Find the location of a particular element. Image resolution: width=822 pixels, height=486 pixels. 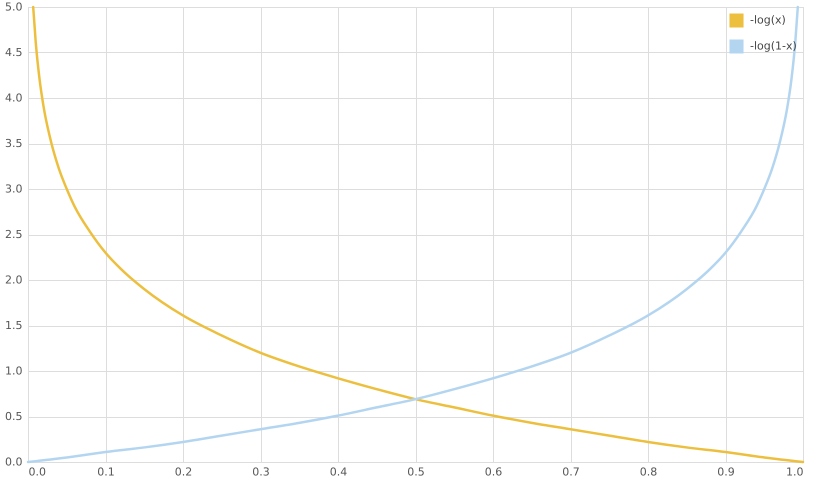

x-tick-label: 0.9 is located at coordinates (726, 472).